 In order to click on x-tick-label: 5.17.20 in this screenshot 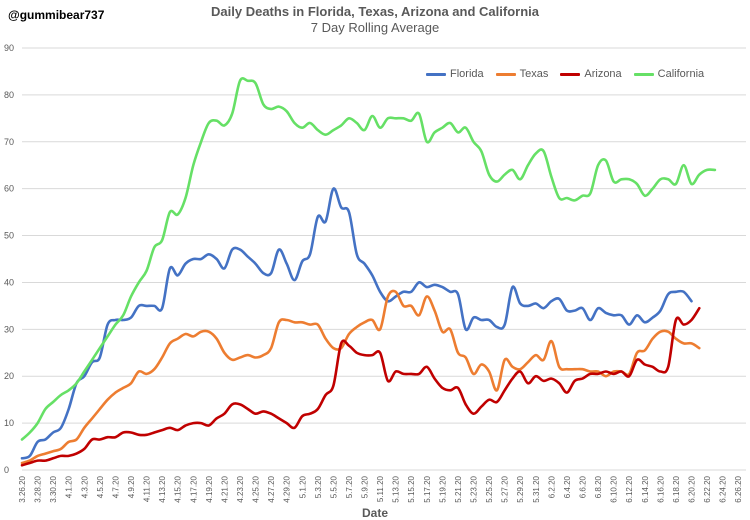, I will do `click(427, 488)`.